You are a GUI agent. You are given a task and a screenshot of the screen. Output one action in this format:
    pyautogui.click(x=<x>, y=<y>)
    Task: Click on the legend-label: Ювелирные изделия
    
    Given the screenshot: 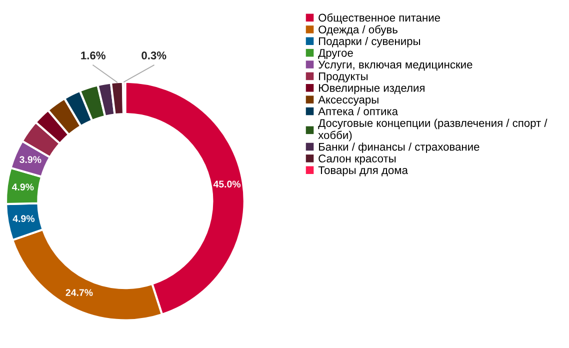 What is the action you would take?
    pyautogui.click(x=371, y=89)
    